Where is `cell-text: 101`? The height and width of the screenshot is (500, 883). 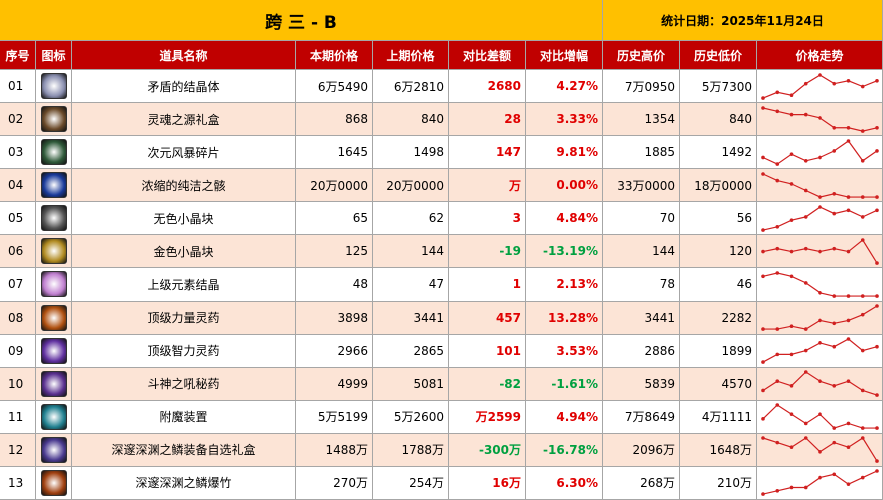 cell-text: 101 is located at coordinates (508, 350).